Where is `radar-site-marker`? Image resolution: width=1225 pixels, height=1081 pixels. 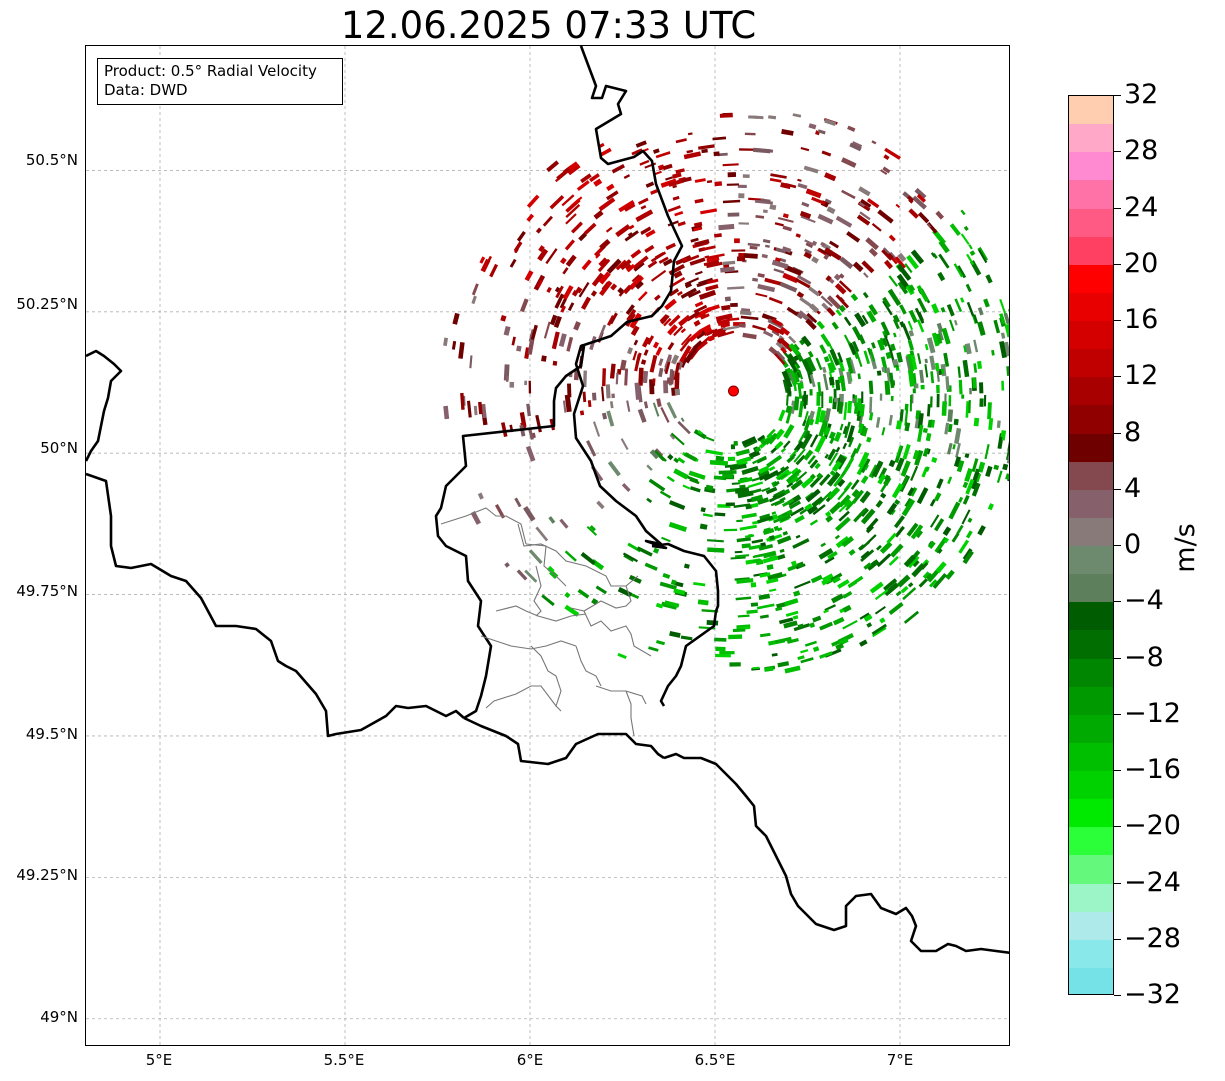
radar-site-marker is located at coordinates (733, 391).